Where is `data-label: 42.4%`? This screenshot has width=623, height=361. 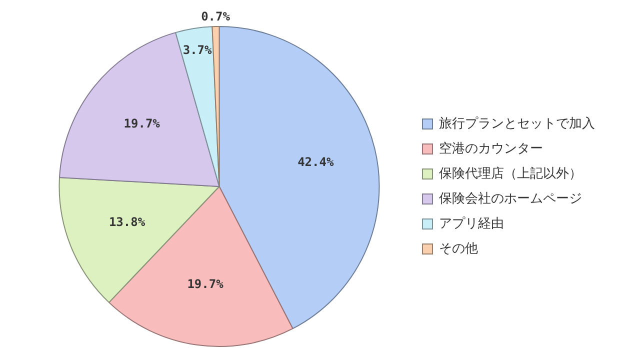
data-label: 42.4% is located at coordinates (316, 162).